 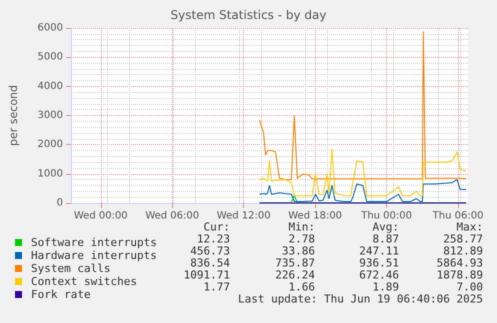 What do you see at coordinates (217, 287) in the screenshot?
I see `text: 1.77` at bounding box center [217, 287].